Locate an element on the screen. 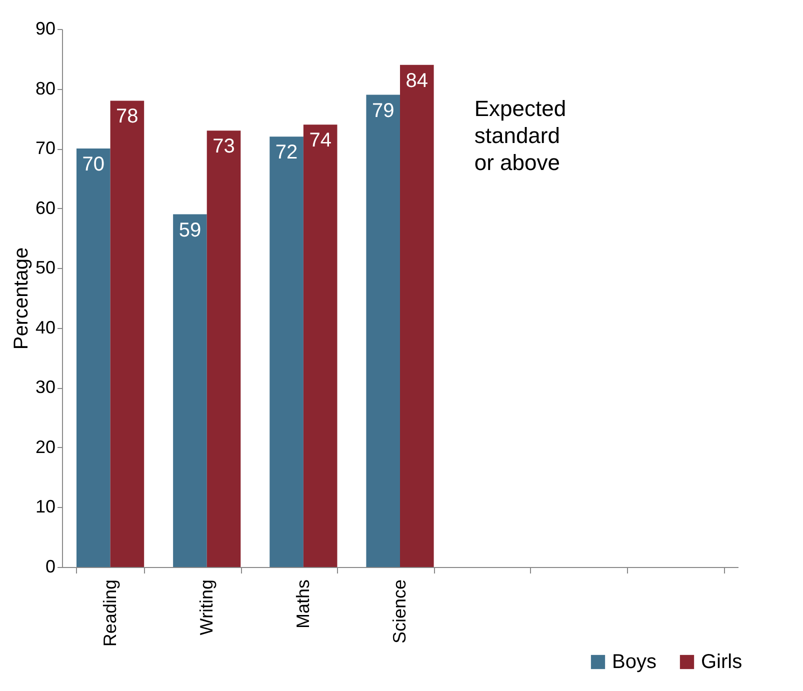  data-label: 78 is located at coordinates (127, 117).